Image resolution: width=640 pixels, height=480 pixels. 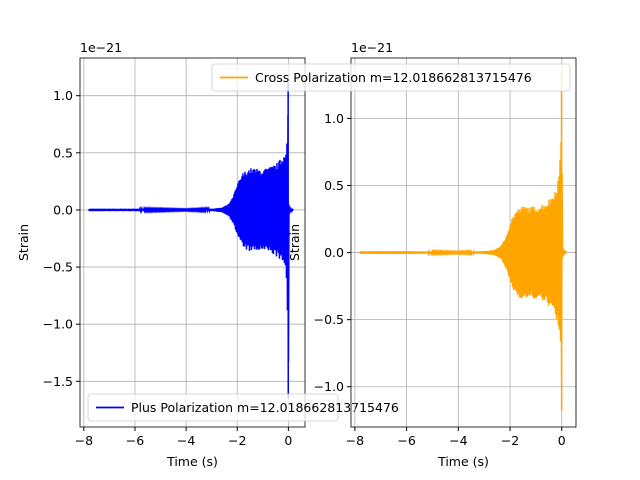 I want to click on legend-label: Plus Polarization m=12.018662813715476, so click(x=265, y=407).